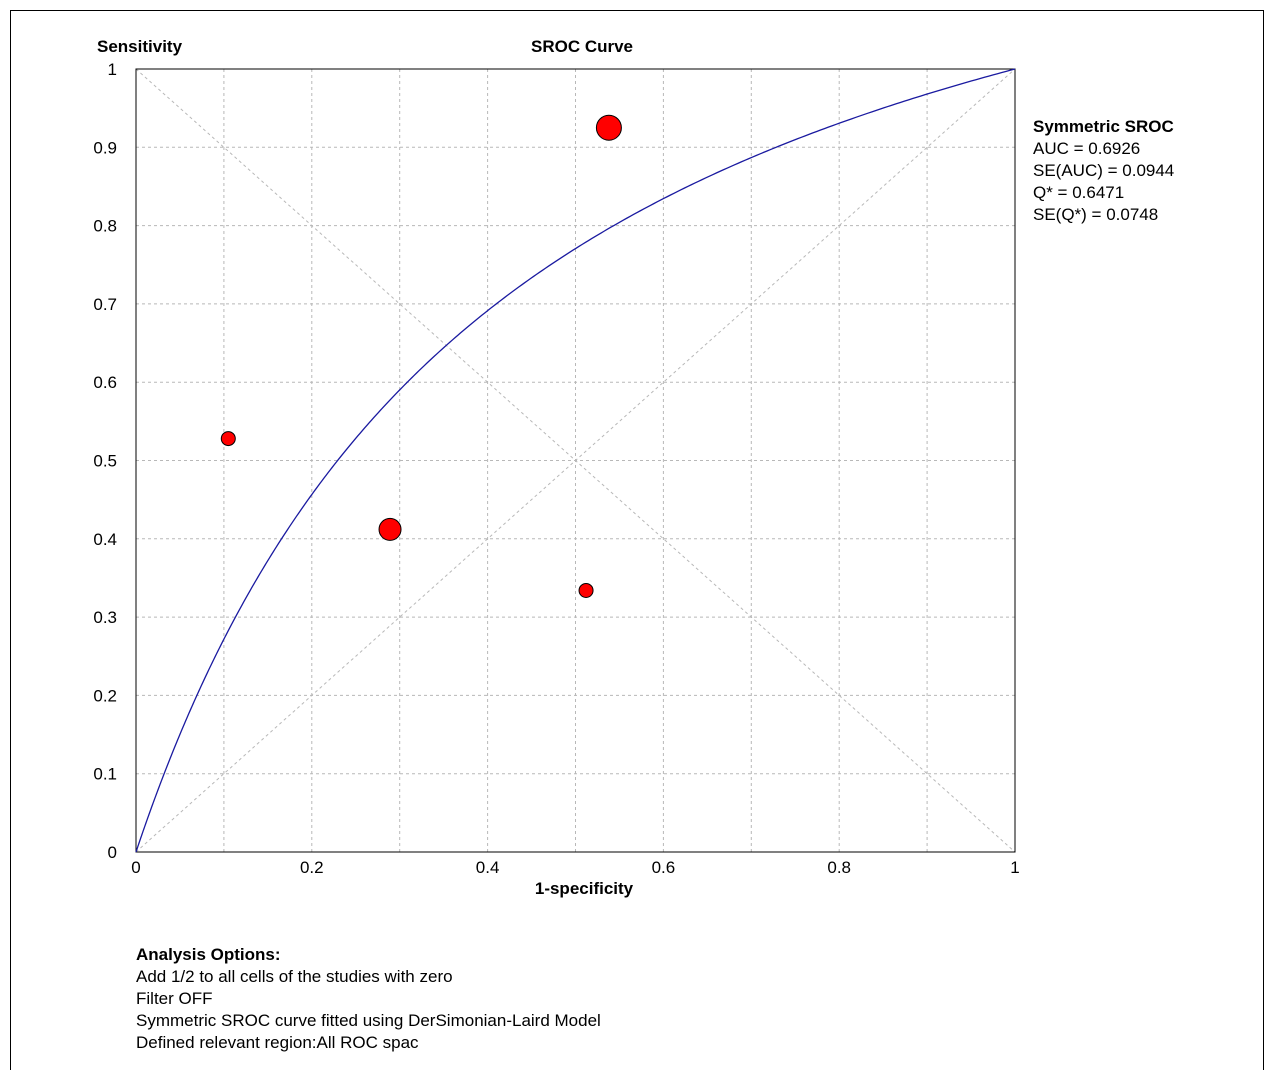 This screenshot has height=1071, width=1265. I want to click on x-axis-label: 1-specificity, so click(584, 888).